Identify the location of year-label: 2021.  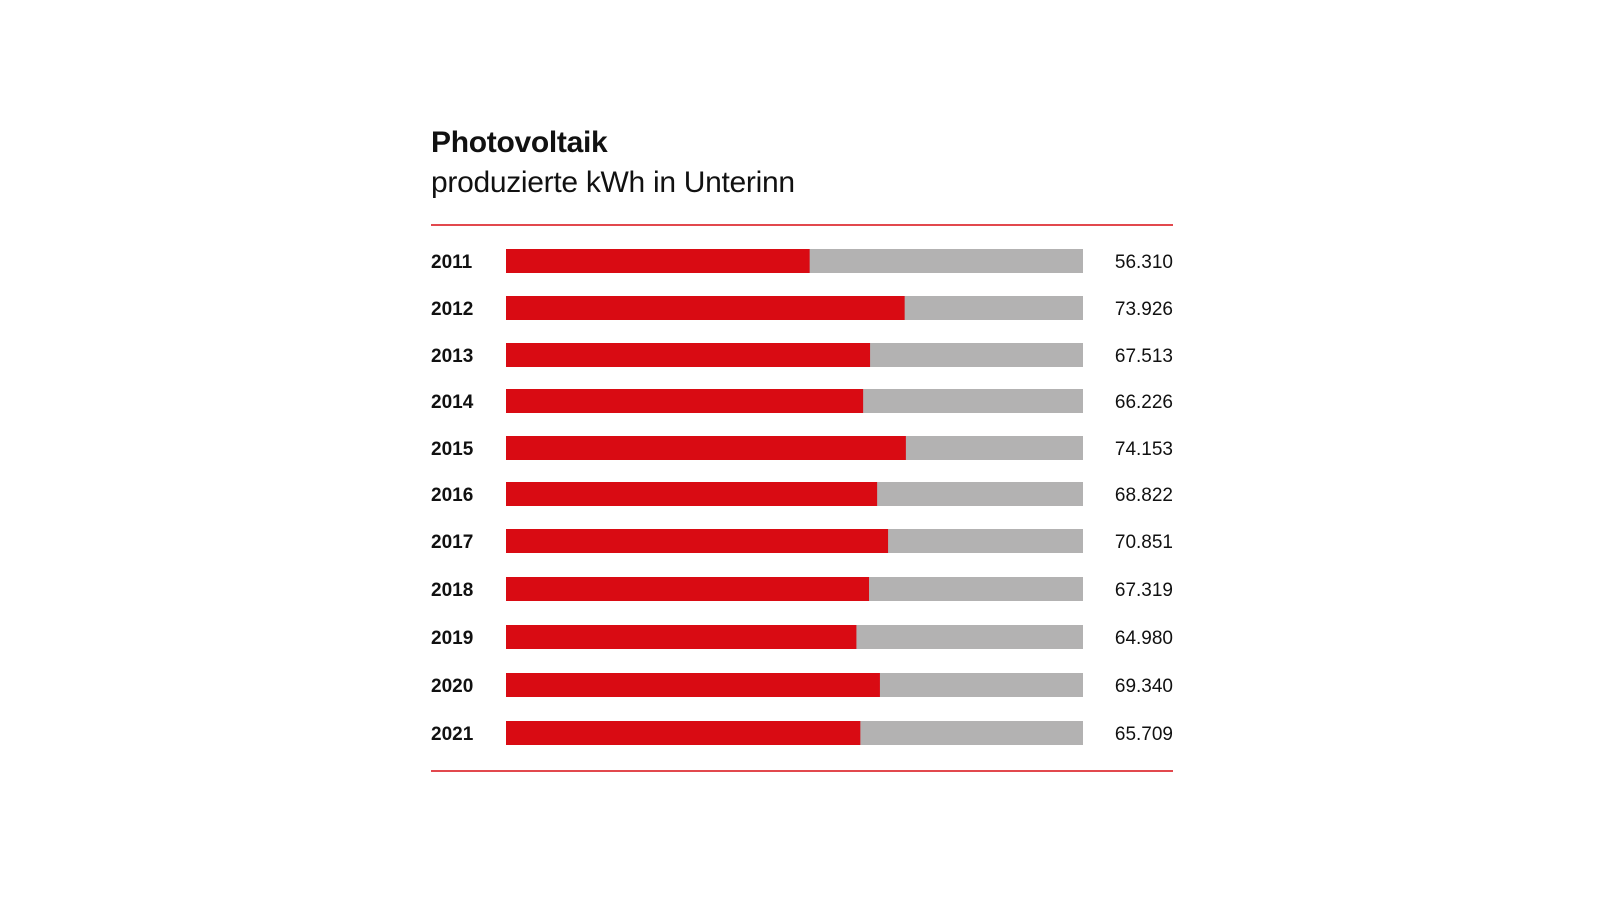
(452, 734).